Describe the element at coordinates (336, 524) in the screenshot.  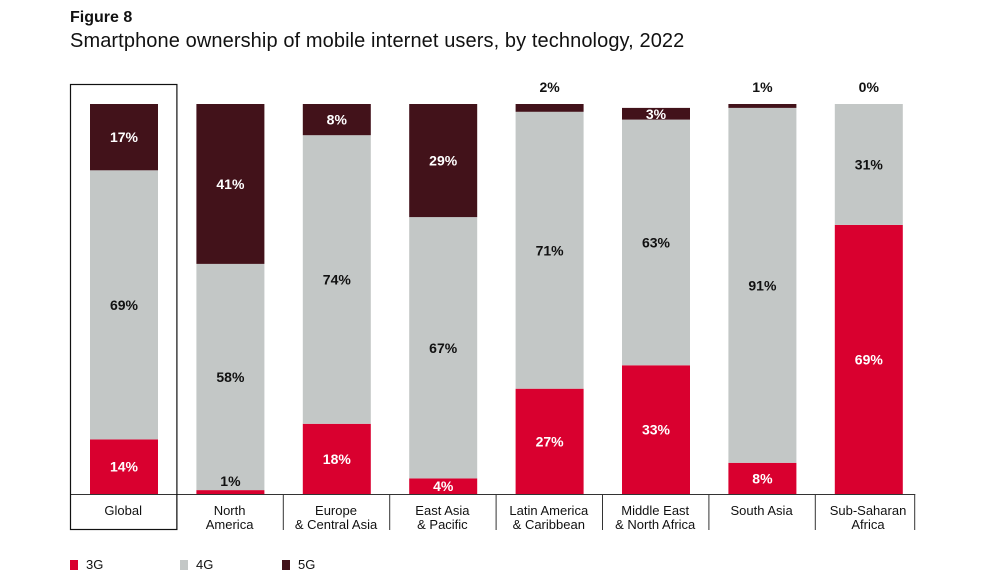
I see `x-tick-label-europe-central-asia: & Central Asia` at that location.